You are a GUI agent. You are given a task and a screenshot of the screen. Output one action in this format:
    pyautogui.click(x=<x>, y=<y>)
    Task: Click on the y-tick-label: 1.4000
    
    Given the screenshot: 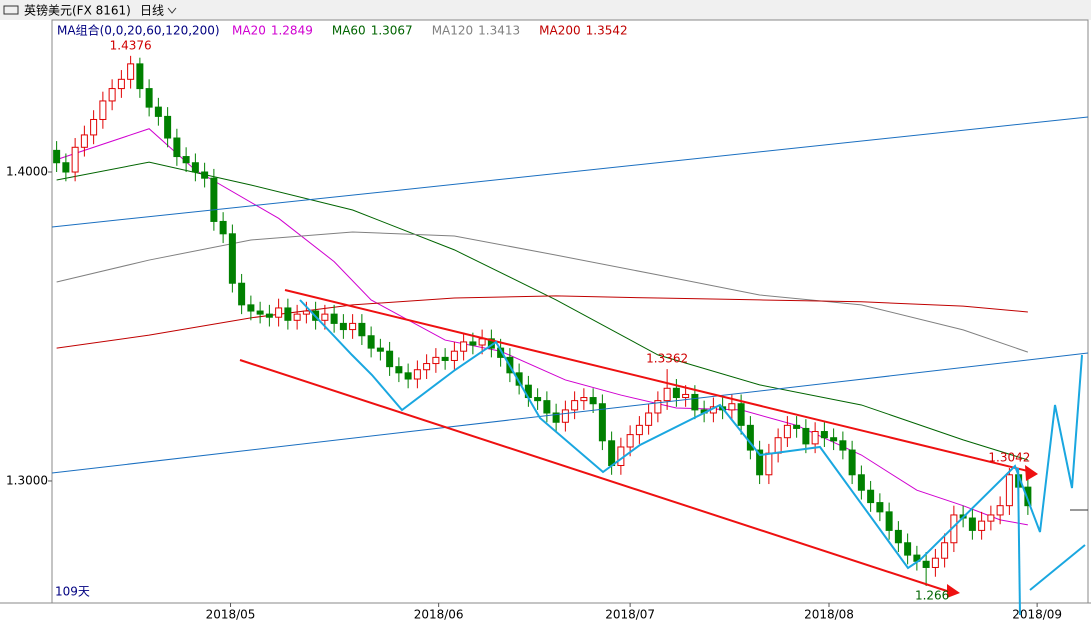 What is the action you would take?
    pyautogui.click(x=27, y=172)
    